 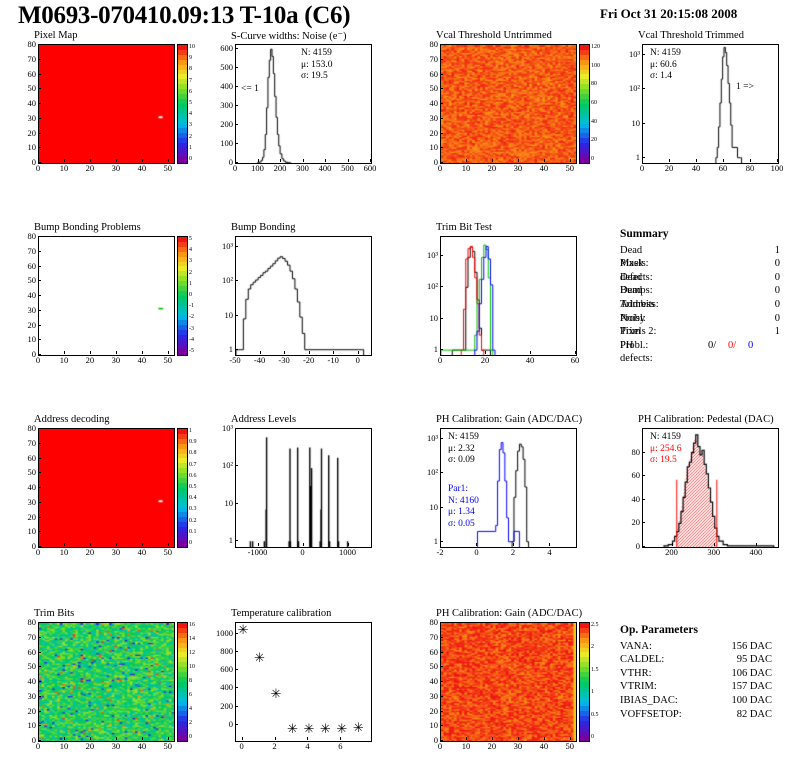 I want to click on color-bar-vcal-threshold-untrimmed, so click(x=584, y=104).